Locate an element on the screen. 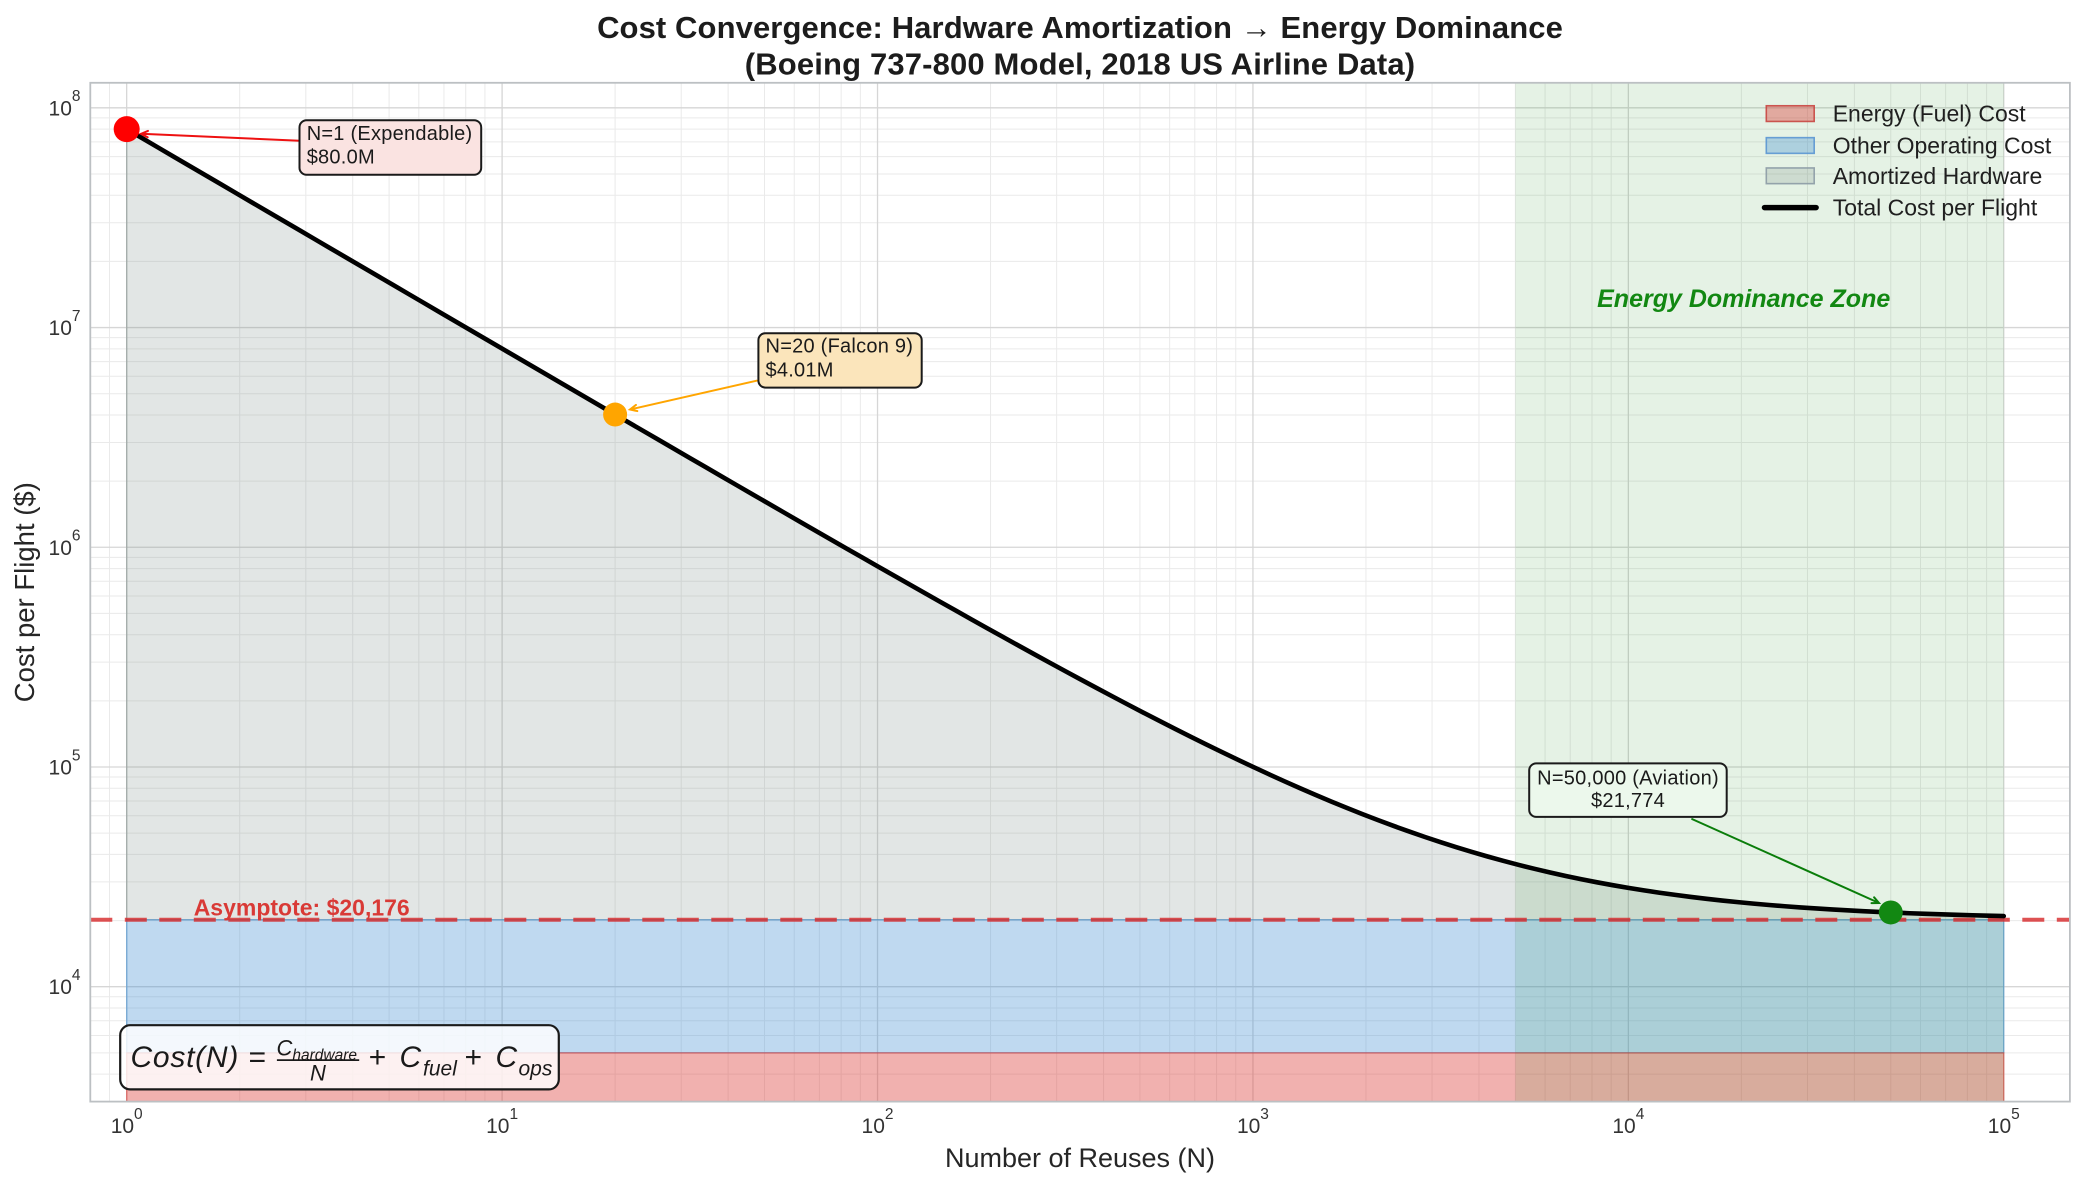 The width and height of the screenshot is (2084, 1191). svg-text: N=50,000 (Aviation) is located at coordinates (1628, 779).